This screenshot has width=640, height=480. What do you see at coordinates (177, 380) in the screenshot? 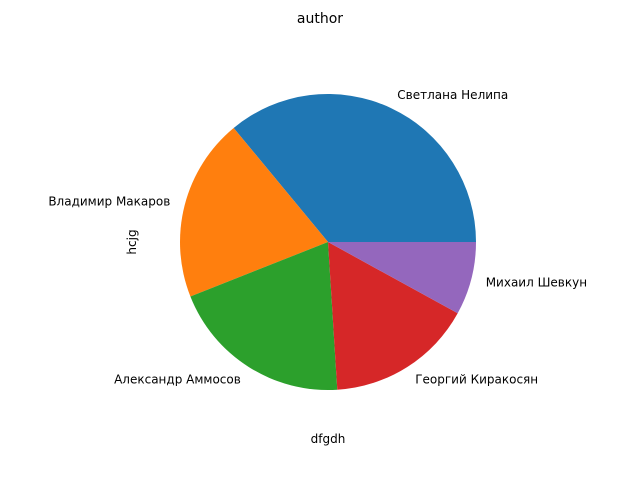
I see `pie-slice-label: Александр Аммосов` at bounding box center [177, 380].